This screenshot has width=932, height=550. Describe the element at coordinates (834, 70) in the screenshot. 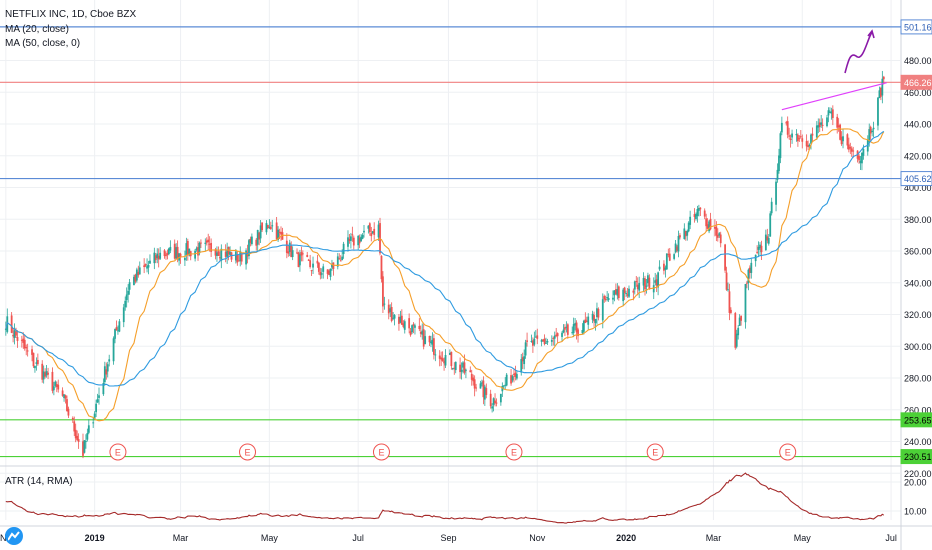

I see `drawings` at that location.